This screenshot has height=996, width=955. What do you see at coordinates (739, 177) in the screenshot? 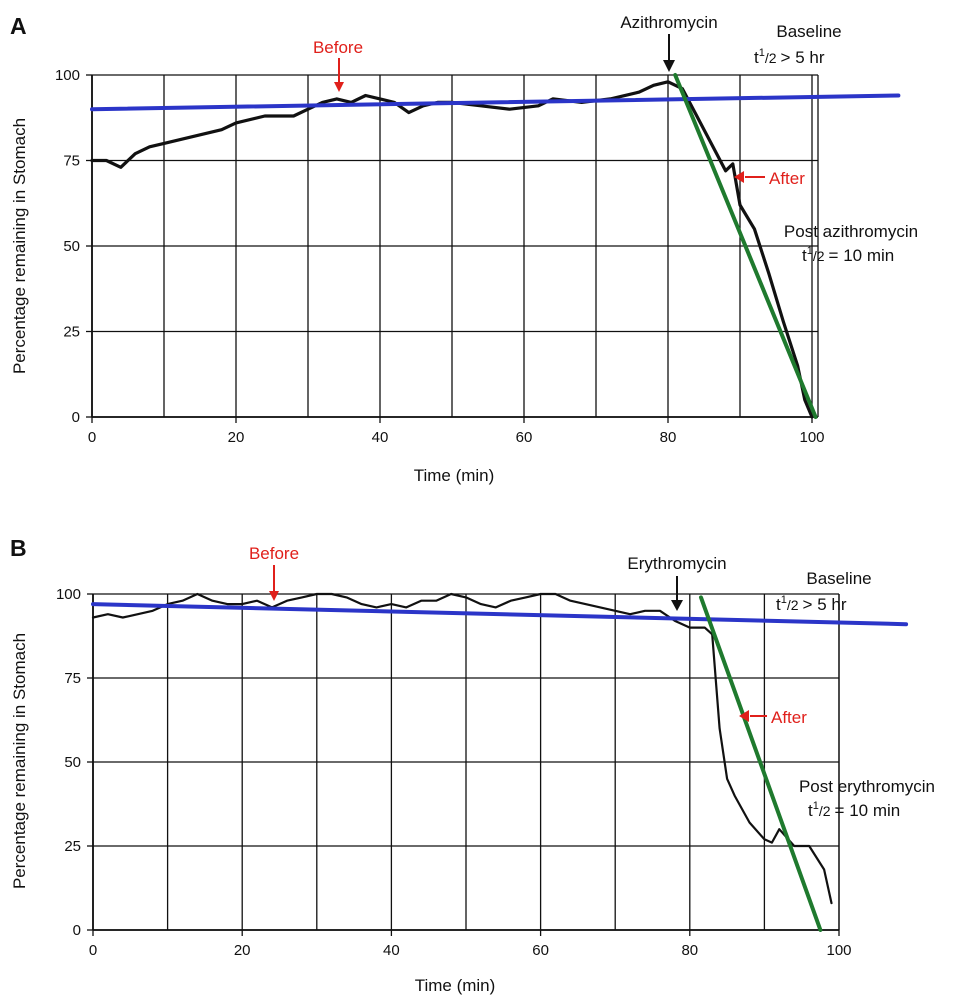
I see `after-arrowhead-a` at bounding box center [739, 177].